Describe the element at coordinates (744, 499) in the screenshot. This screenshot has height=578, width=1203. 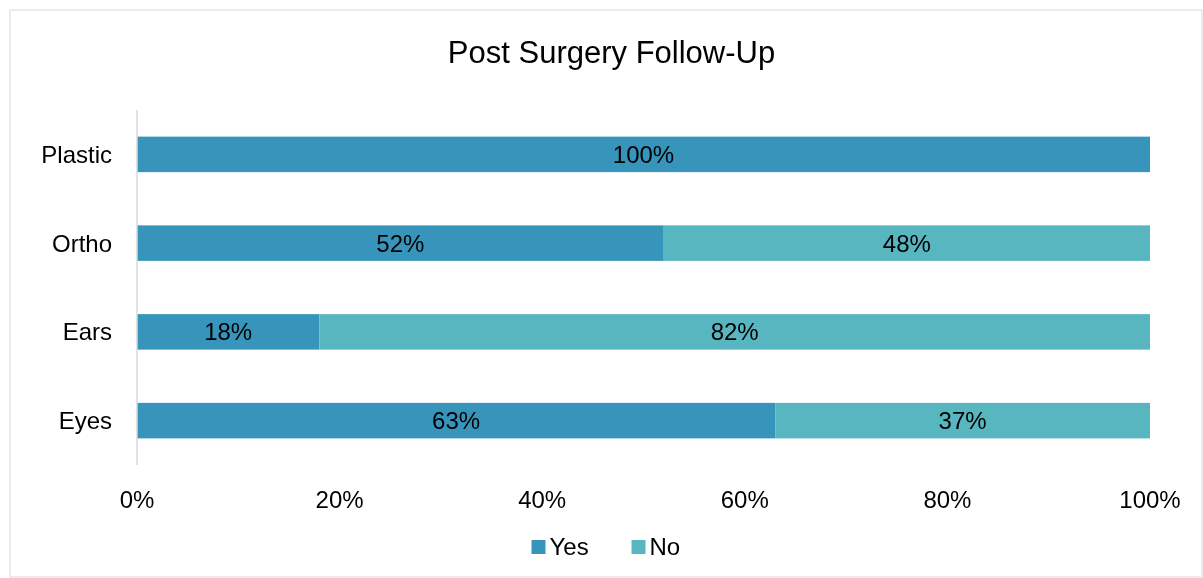
I see `x-tick-label: 60%` at that location.